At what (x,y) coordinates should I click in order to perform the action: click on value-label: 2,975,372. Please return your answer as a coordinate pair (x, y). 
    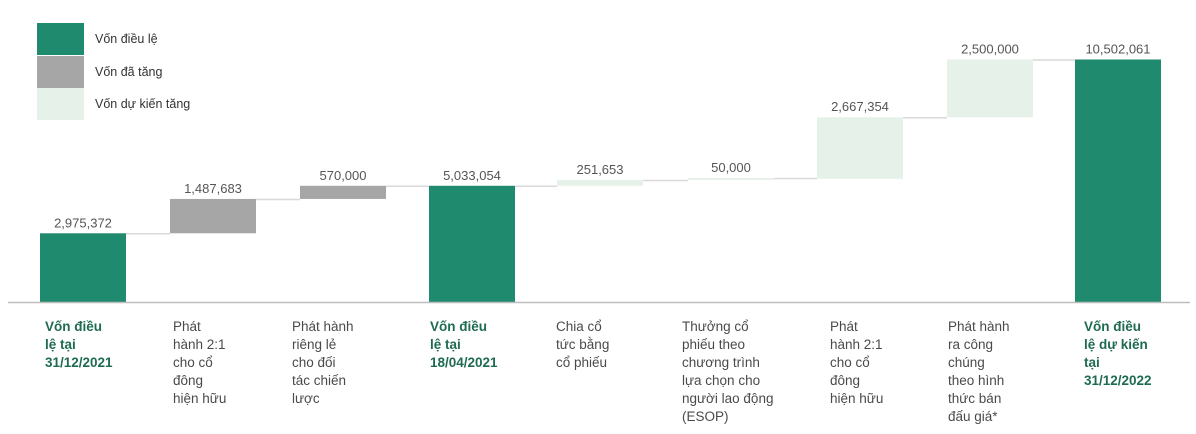
    Looking at the image, I should click on (83, 222).